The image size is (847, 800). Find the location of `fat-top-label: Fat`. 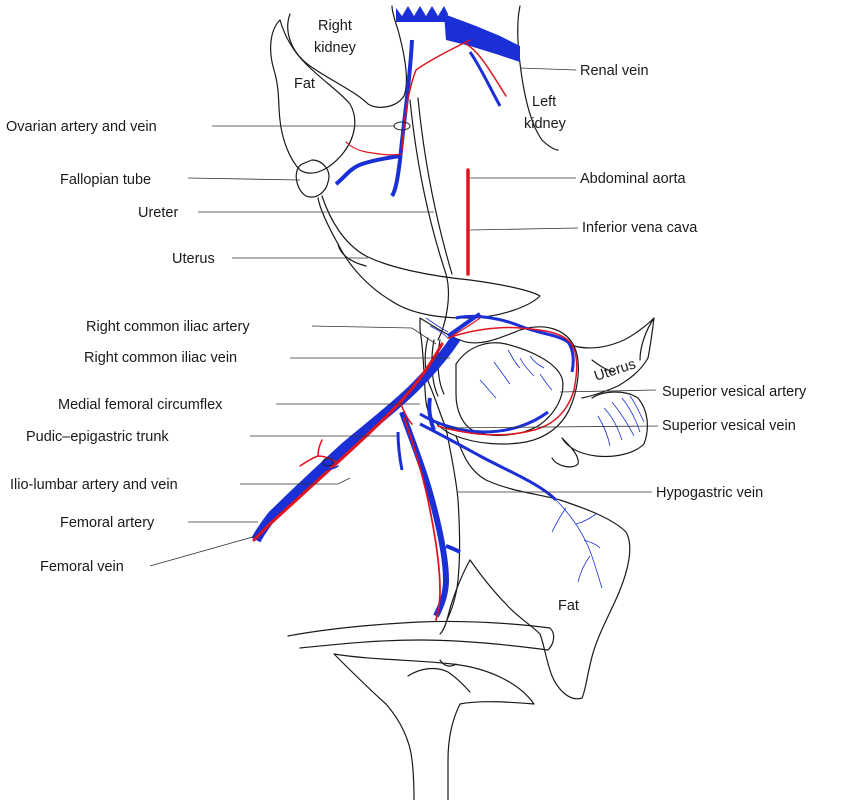

fat-top-label: Fat is located at coordinates (304, 84).